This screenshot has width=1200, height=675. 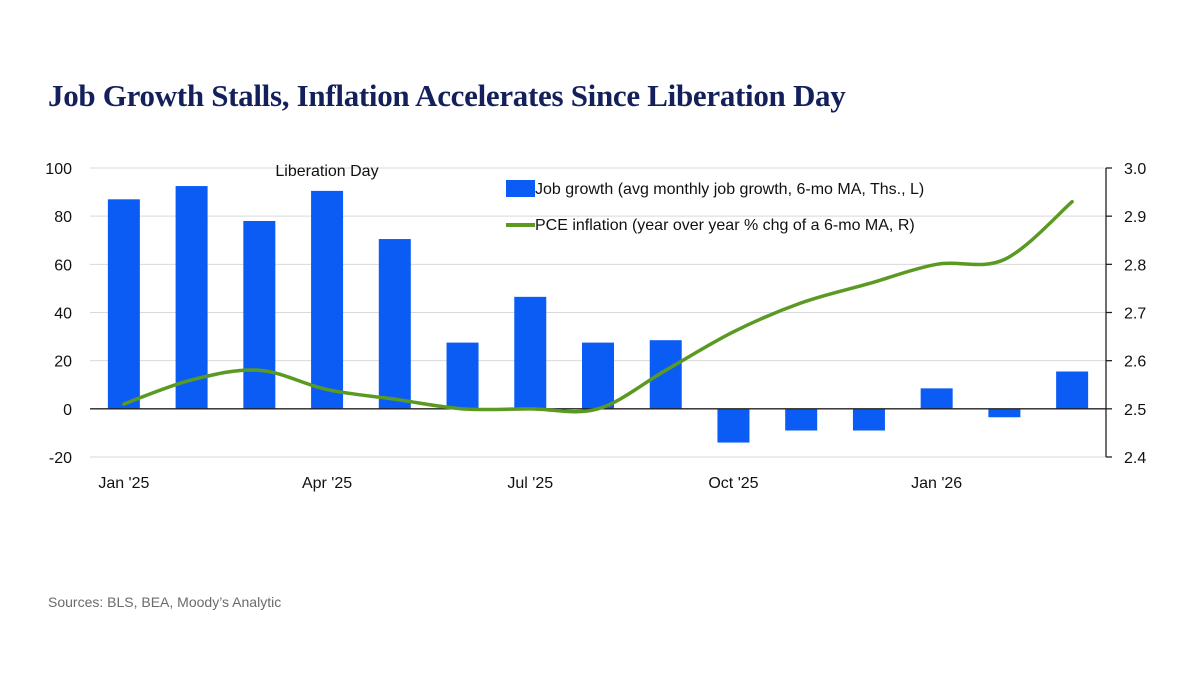 I want to click on x-tick-label: Jul '25, so click(x=530, y=483).